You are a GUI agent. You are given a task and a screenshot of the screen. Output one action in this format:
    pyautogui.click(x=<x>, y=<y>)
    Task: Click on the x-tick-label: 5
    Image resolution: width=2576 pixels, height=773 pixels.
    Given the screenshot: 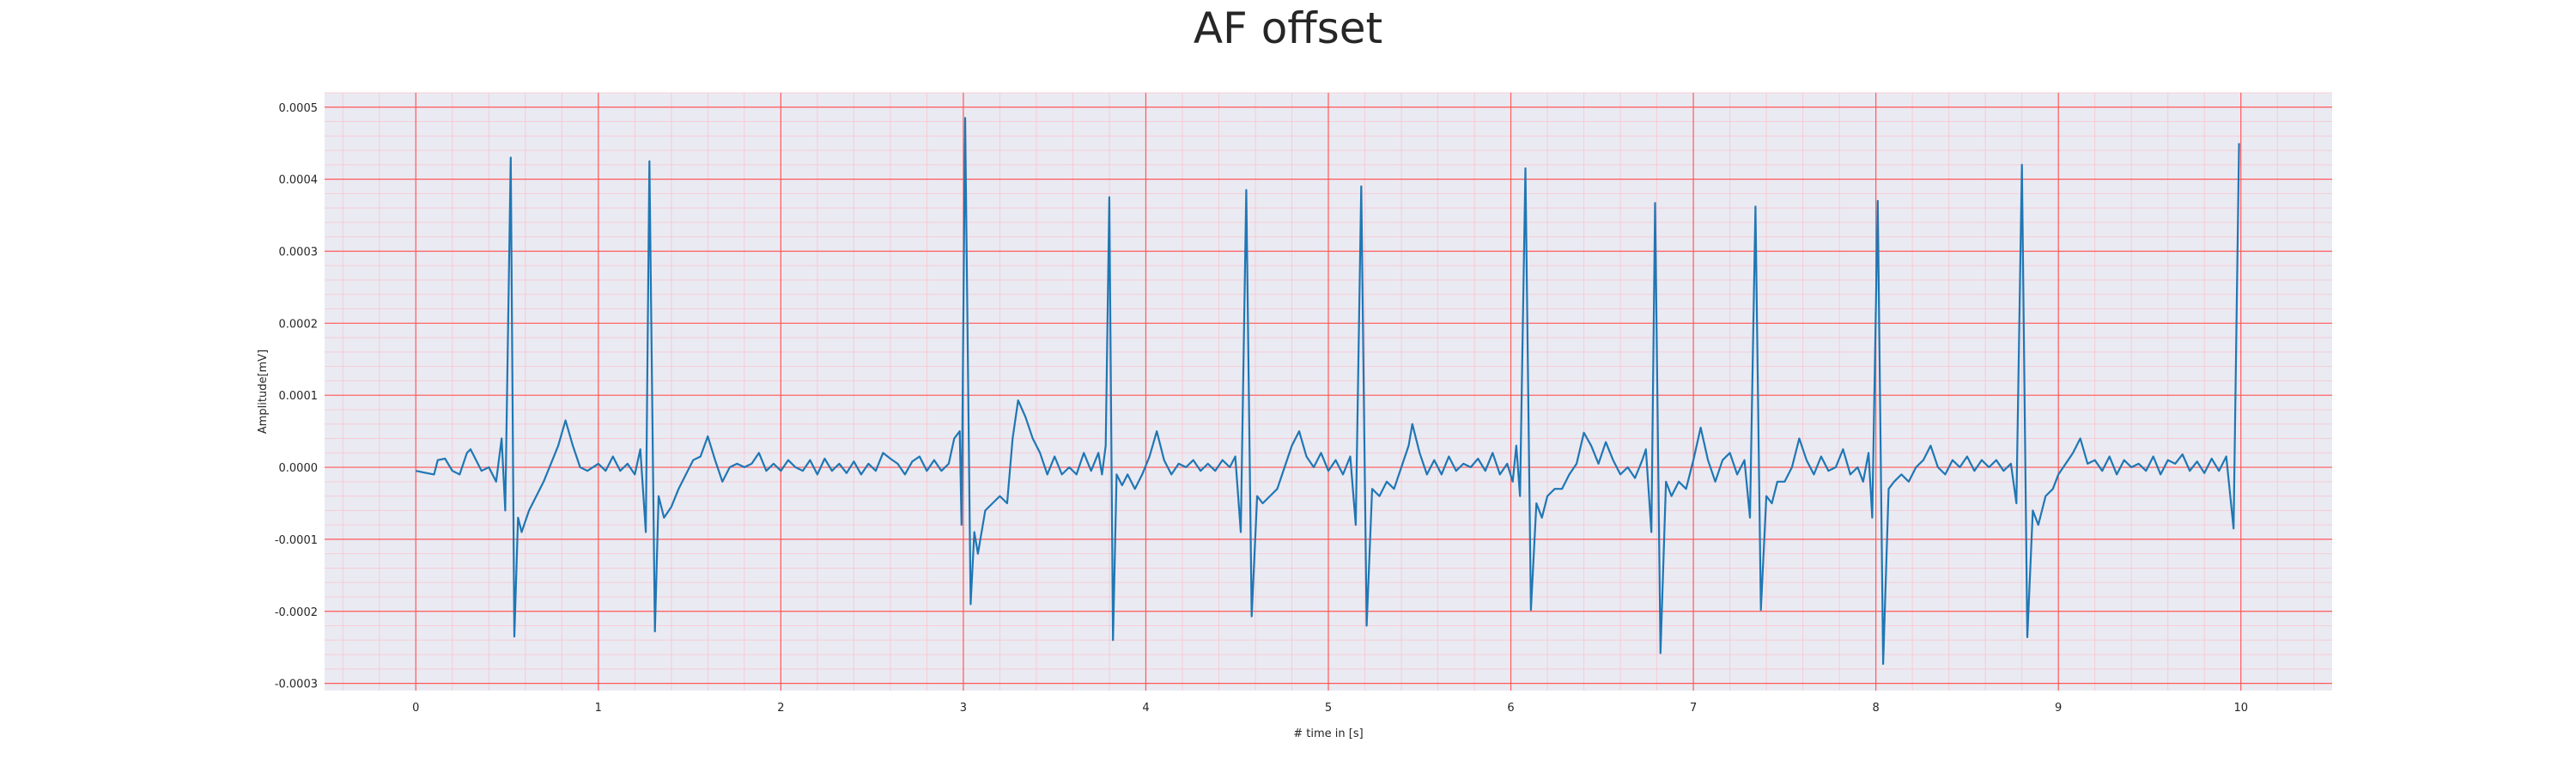 What is the action you would take?
    pyautogui.click(x=1328, y=708)
    